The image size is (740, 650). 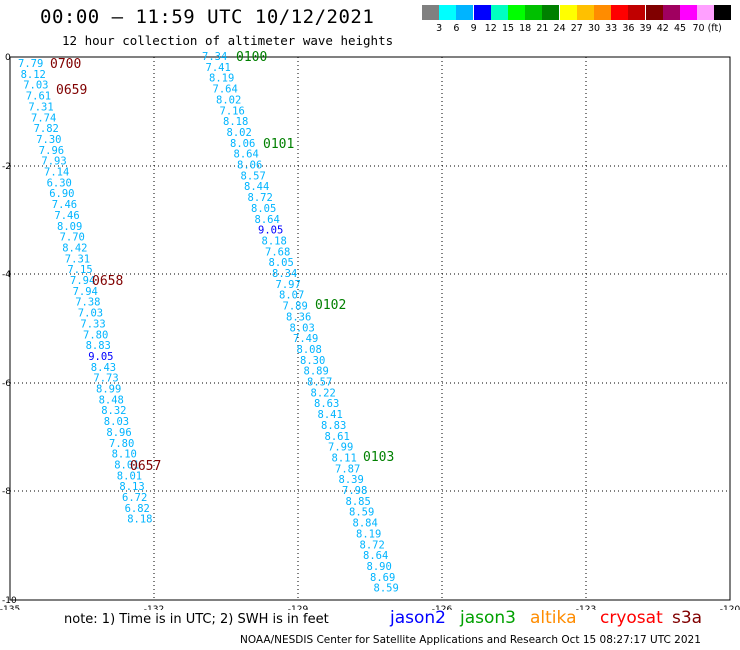 I want to click on wave-height-value: 7.03, so click(x=35, y=86).